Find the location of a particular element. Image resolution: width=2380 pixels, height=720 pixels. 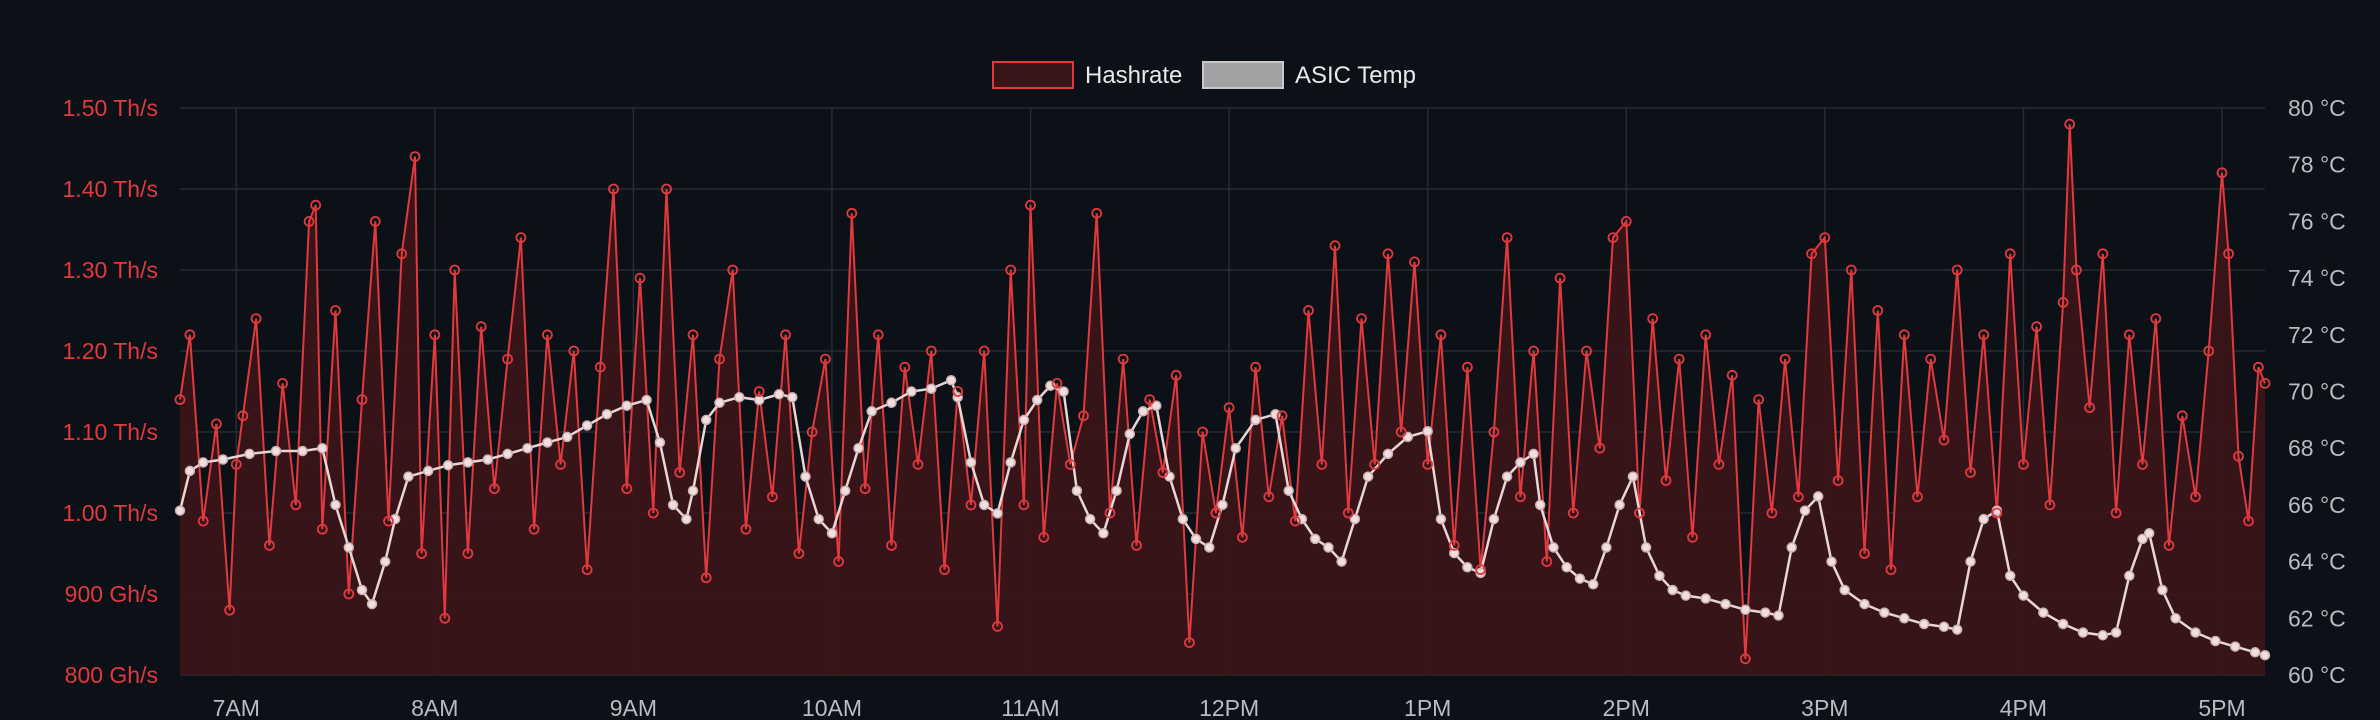

legend-label-hashrate: Hashrate is located at coordinates (1133, 75).